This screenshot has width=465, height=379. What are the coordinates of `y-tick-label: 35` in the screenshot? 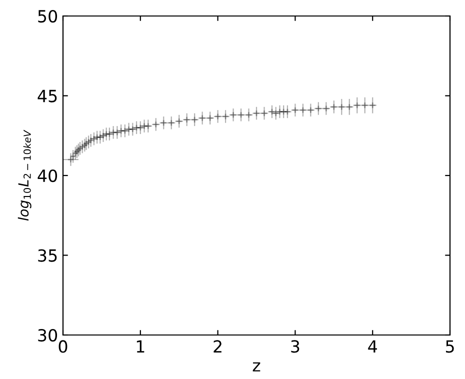 It's located at (47, 255).